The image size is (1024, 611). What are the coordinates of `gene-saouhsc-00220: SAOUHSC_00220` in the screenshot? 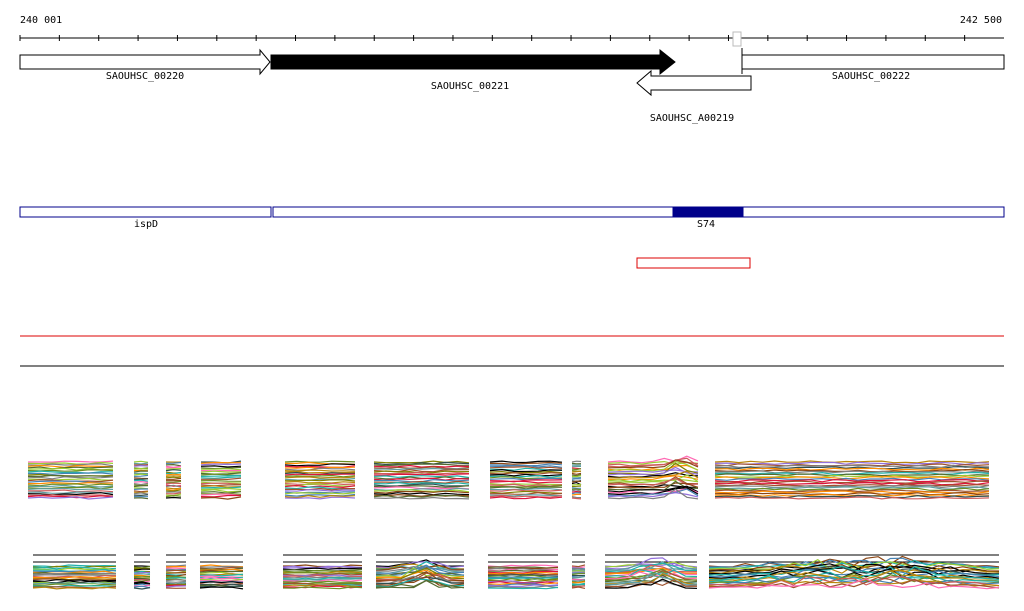 It's located at (145, 65).